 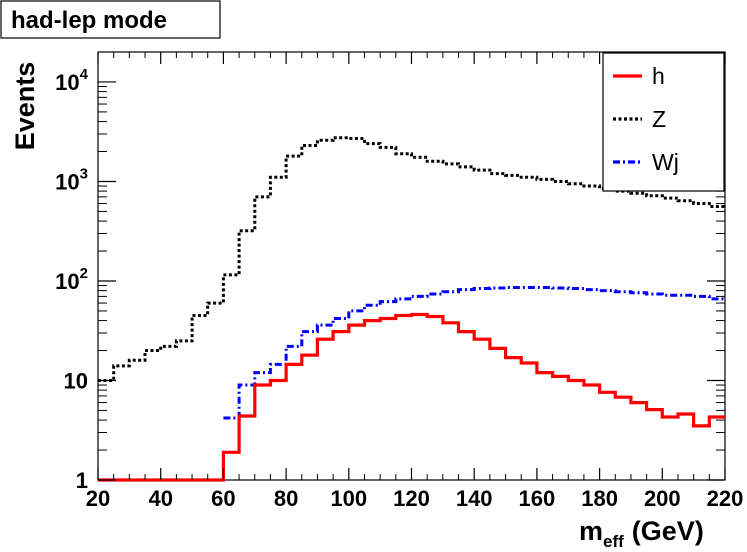 What do you see at coordinates (71, 80) in the screenshot?
I see `y-tick-label: 10⁴` at bounding box center [71, 80].